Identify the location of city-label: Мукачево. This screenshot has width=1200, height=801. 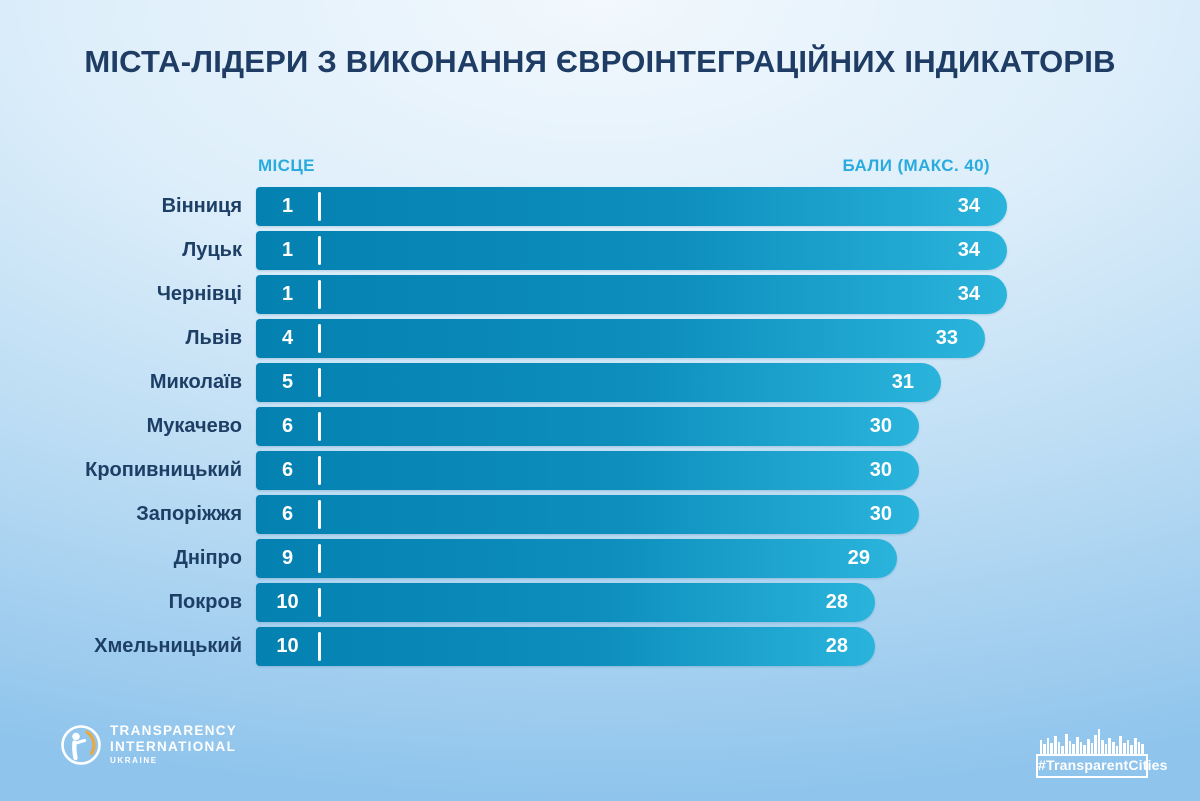
(194, 426).